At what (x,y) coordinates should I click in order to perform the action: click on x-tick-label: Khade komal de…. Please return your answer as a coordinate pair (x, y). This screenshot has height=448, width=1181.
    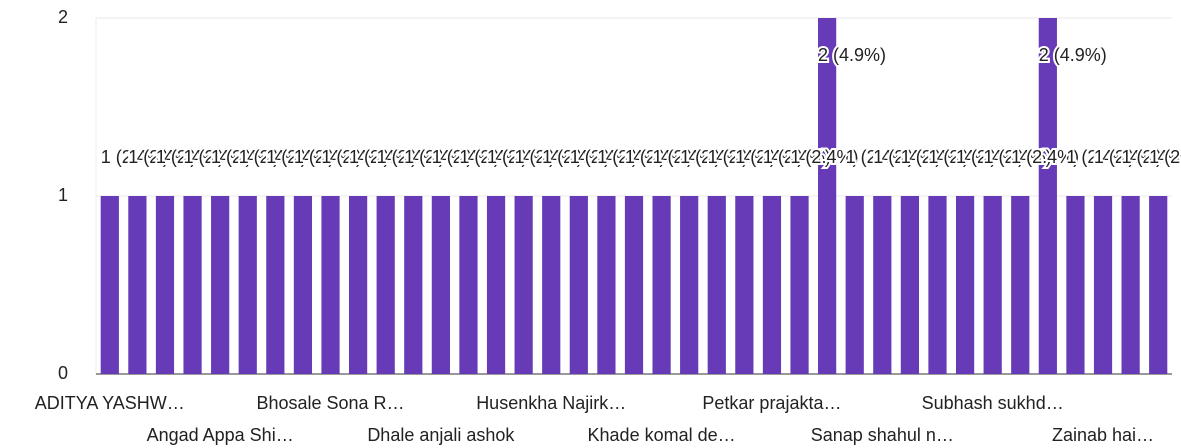
    Looking at the image, I should click on (662, 435).